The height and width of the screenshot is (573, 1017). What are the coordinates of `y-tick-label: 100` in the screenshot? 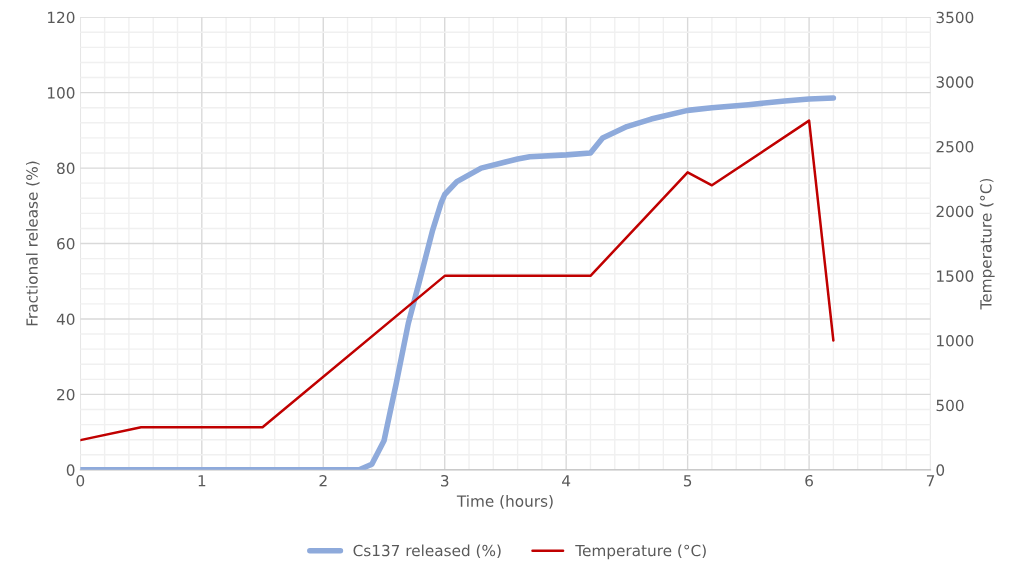 It's located at (61, 93).